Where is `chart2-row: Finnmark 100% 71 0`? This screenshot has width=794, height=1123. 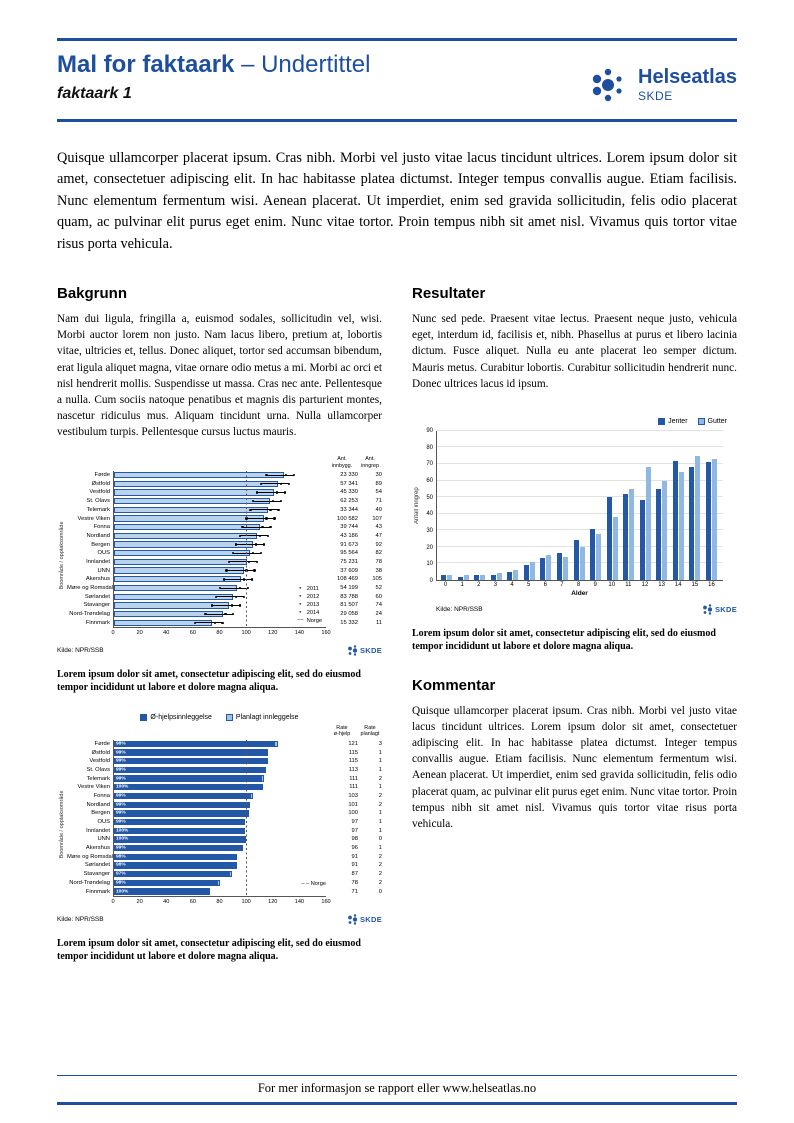 chart2-row: Finnmark 100% 71 0 is located at coordinates (224, 891).